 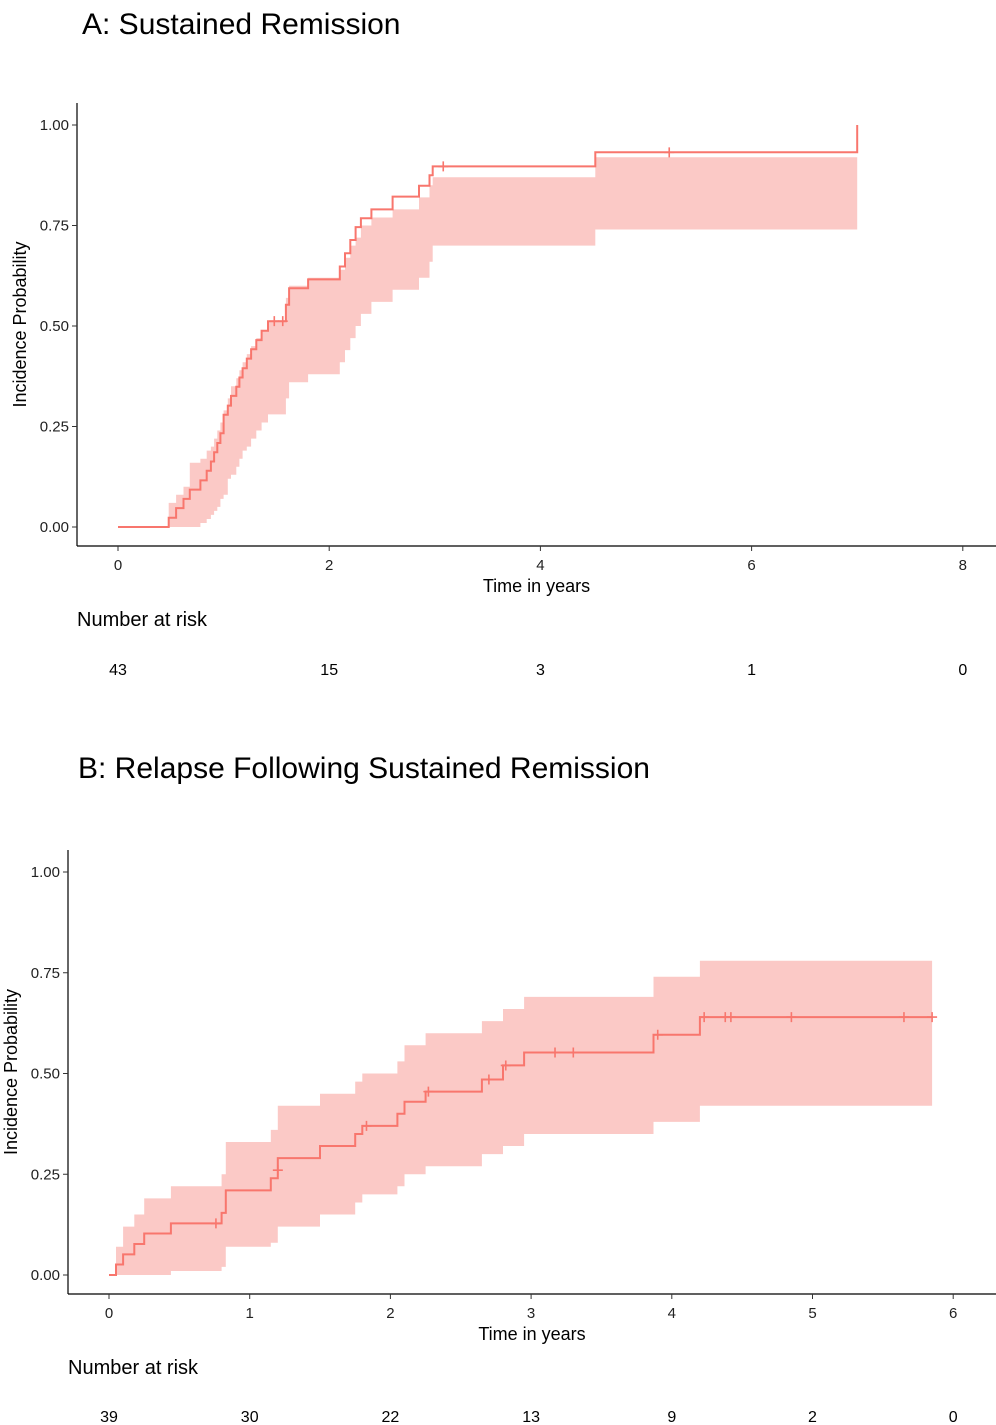 I want to click on risk-table-value: 2, so click(x=812, y=1417).